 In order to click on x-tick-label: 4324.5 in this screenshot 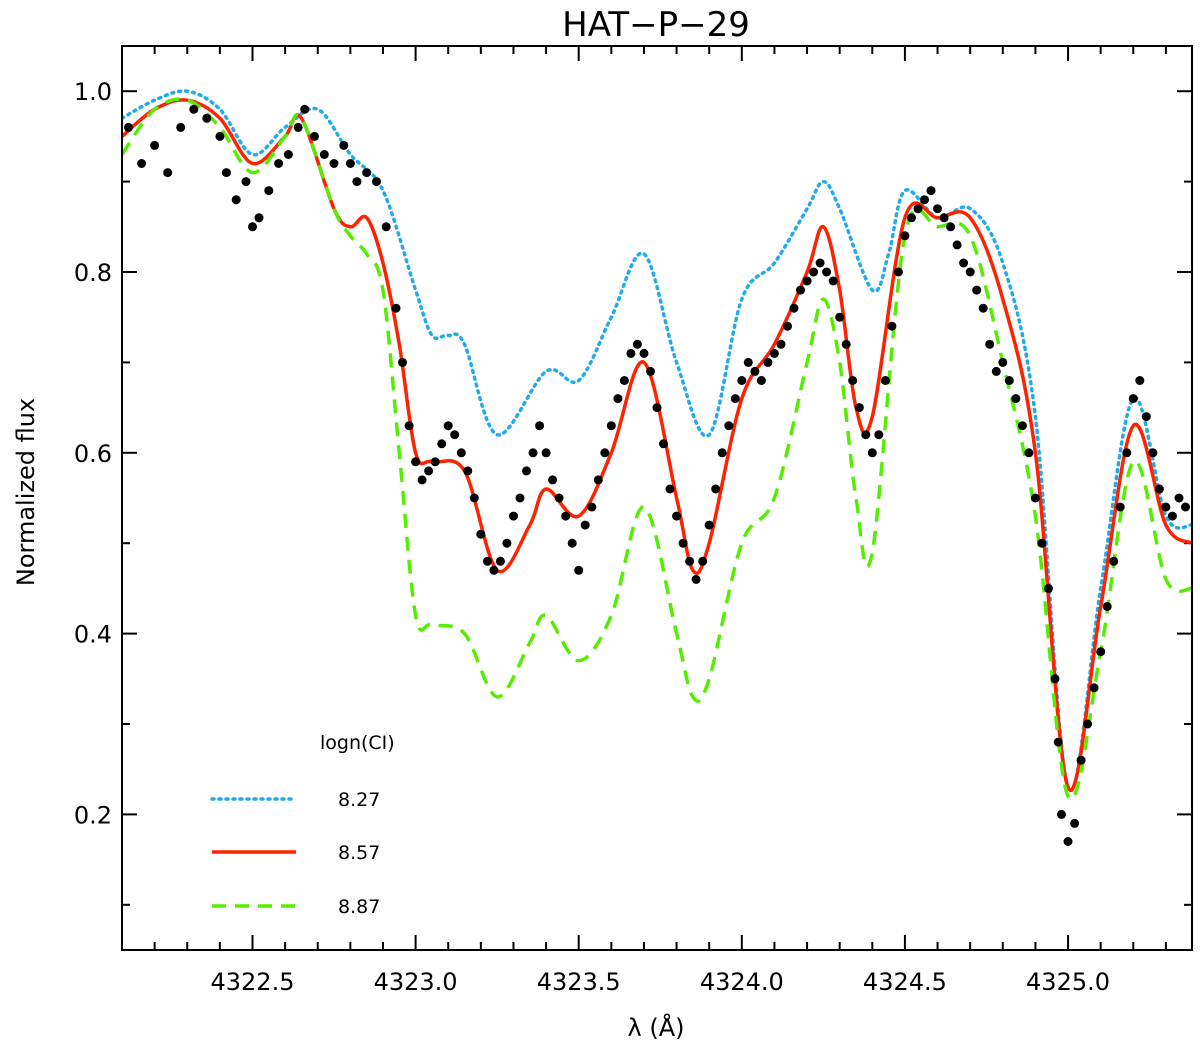, I will do `click(905, 982)`.